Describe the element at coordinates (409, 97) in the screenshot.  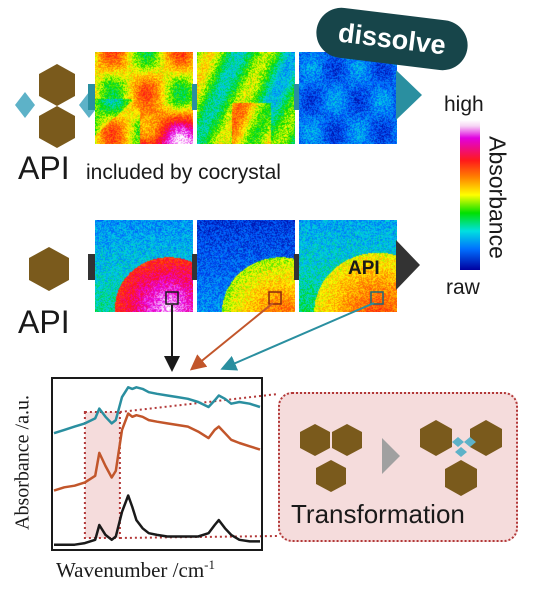
I see `time-arrow-teal` at that location.